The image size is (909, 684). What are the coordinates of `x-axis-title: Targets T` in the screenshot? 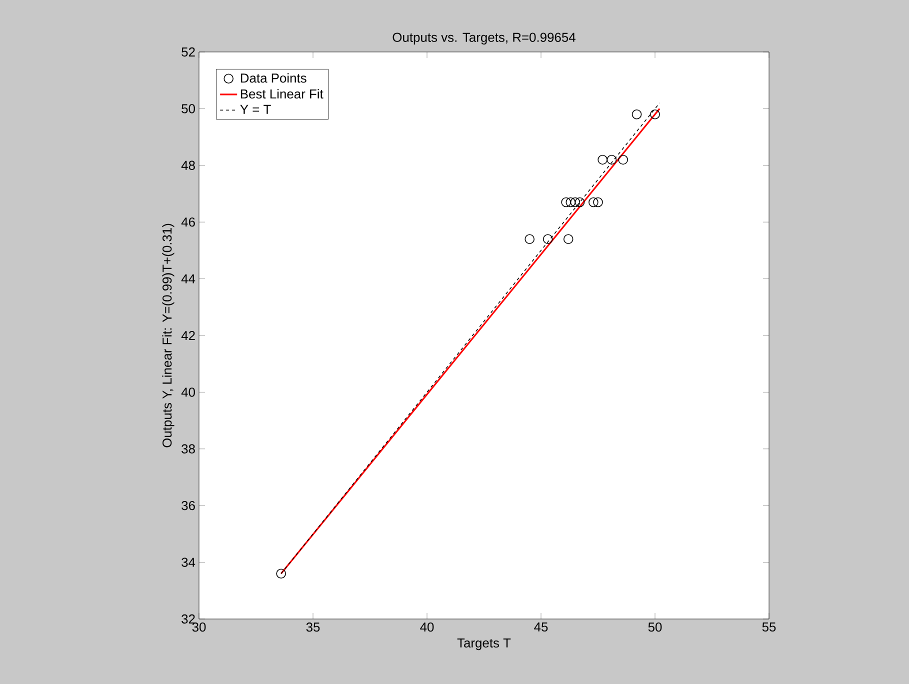 It's located at (484, 644).